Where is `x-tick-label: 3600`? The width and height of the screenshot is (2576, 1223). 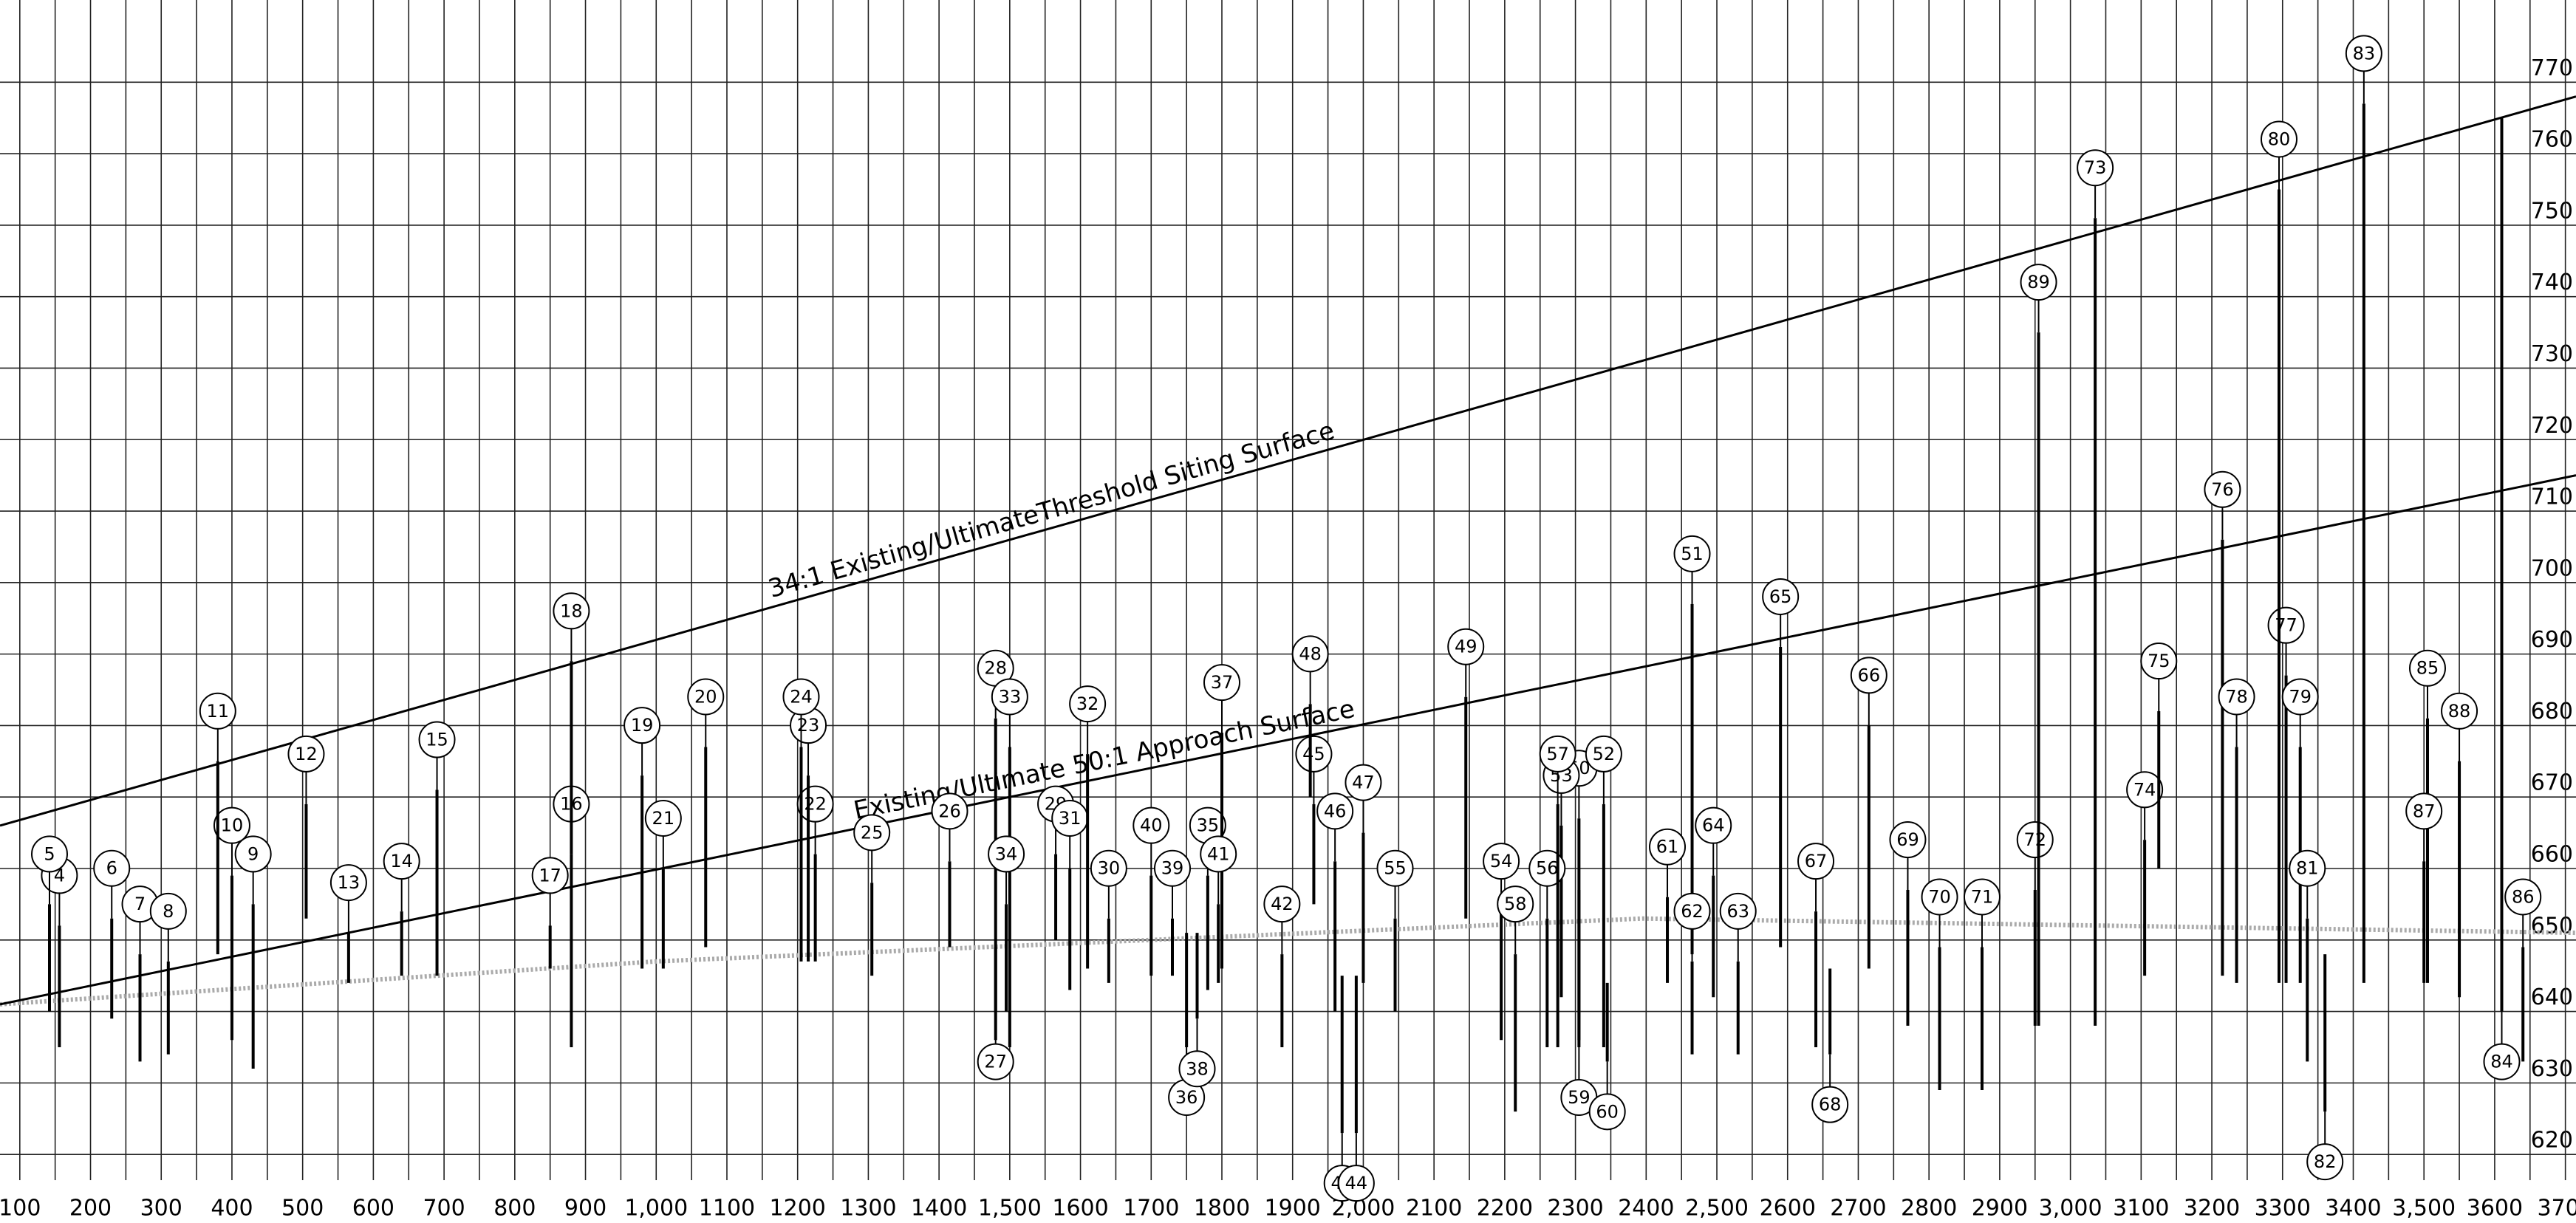 x-tick-label: 3600 is located at coordinates (2495, 1209).